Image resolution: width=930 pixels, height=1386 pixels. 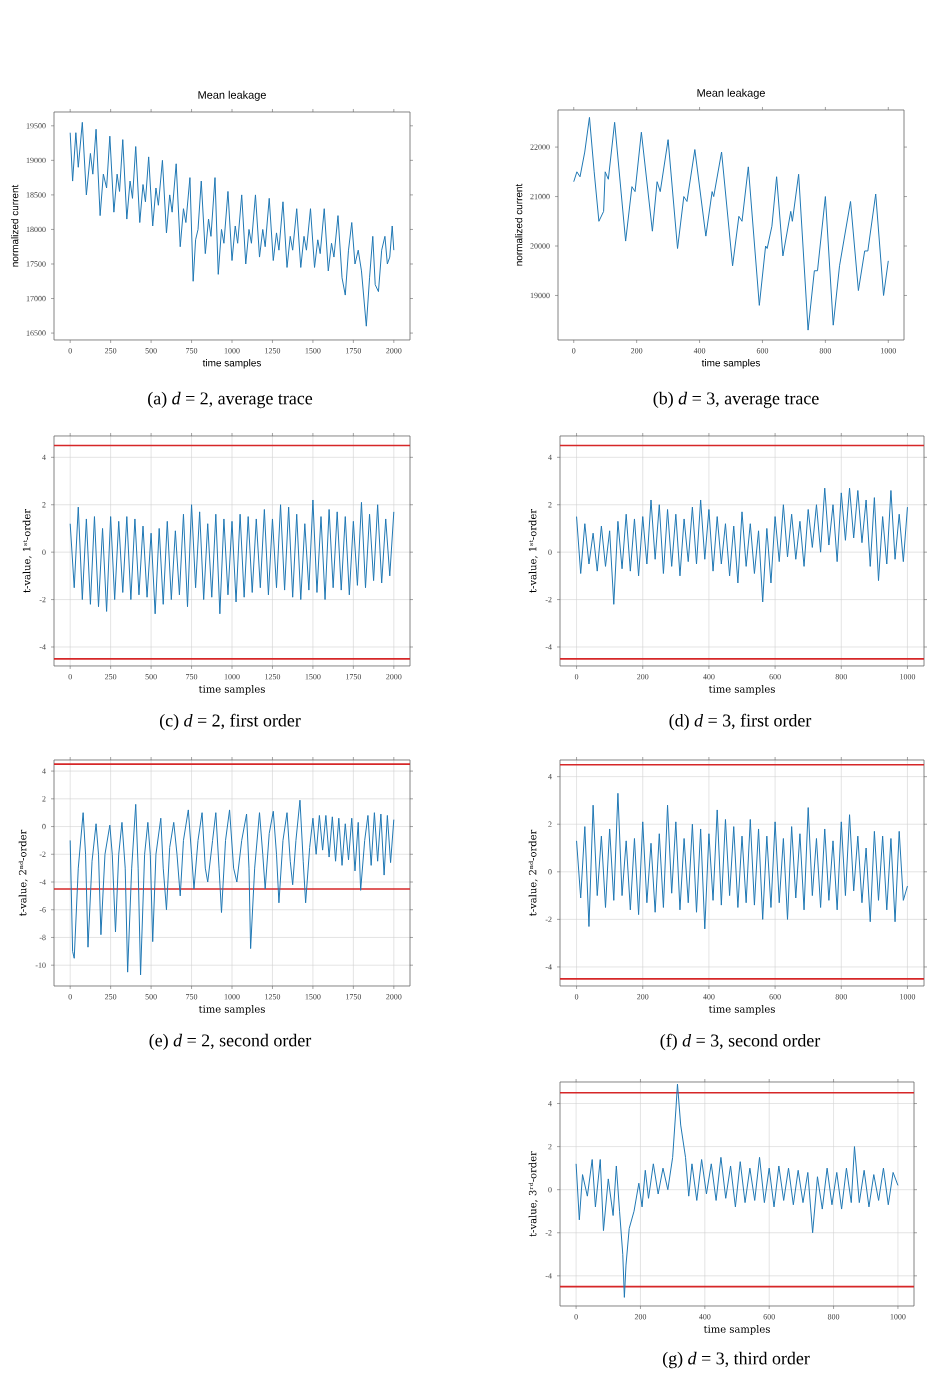 What do you see at coordinates (736, 1360) in the screenshot?
I see `text: (g) d = 3, third order` at bounding box center [736, 1360].